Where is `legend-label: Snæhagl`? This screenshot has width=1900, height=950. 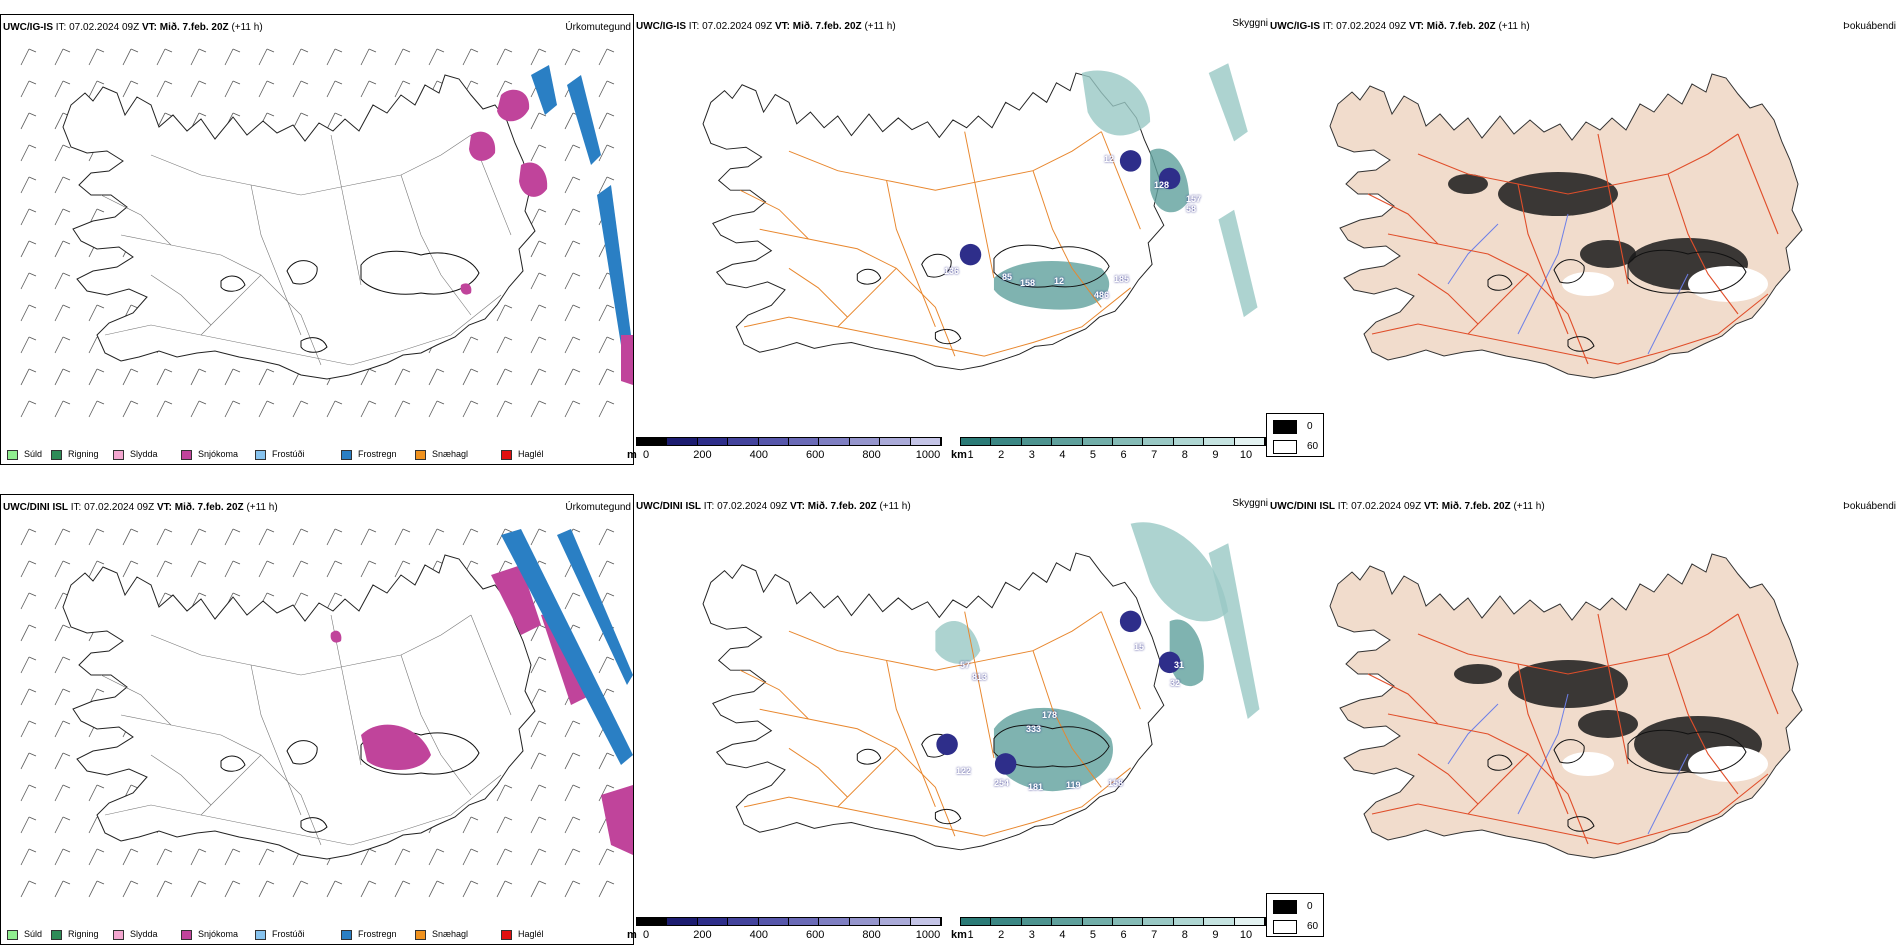
legend-label: Snæhagl is located at coordinates (450, 454).